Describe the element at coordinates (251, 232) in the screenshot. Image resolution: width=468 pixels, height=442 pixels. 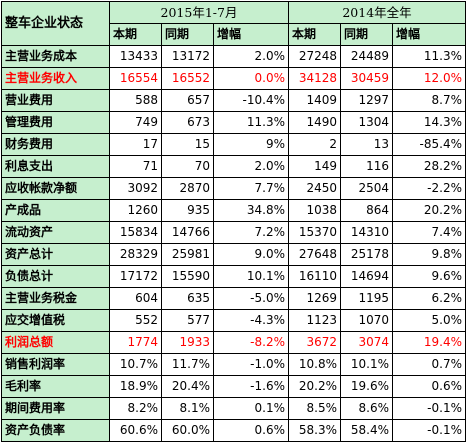
I see `table-cell: 7.2%` at that location.